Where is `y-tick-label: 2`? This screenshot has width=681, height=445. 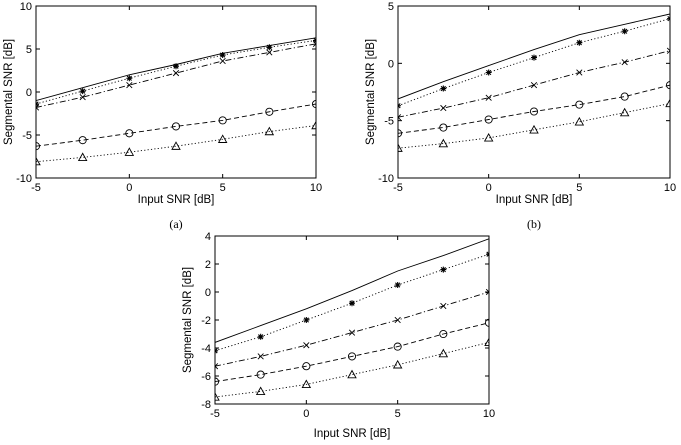 y-tick-label: 2 is located at coordinates (208, 265).